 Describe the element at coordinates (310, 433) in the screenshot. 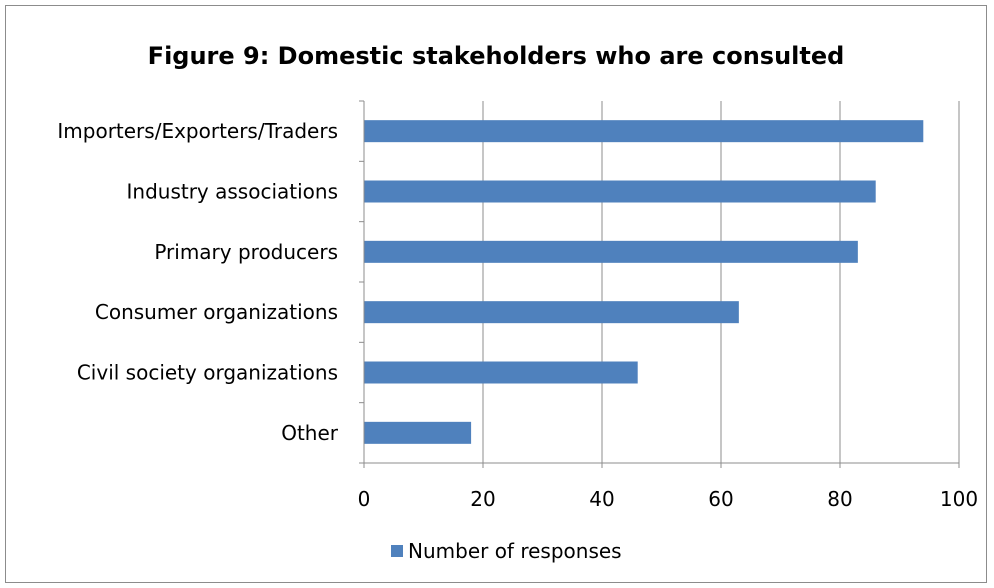

I see `category-label: Other` at that location.